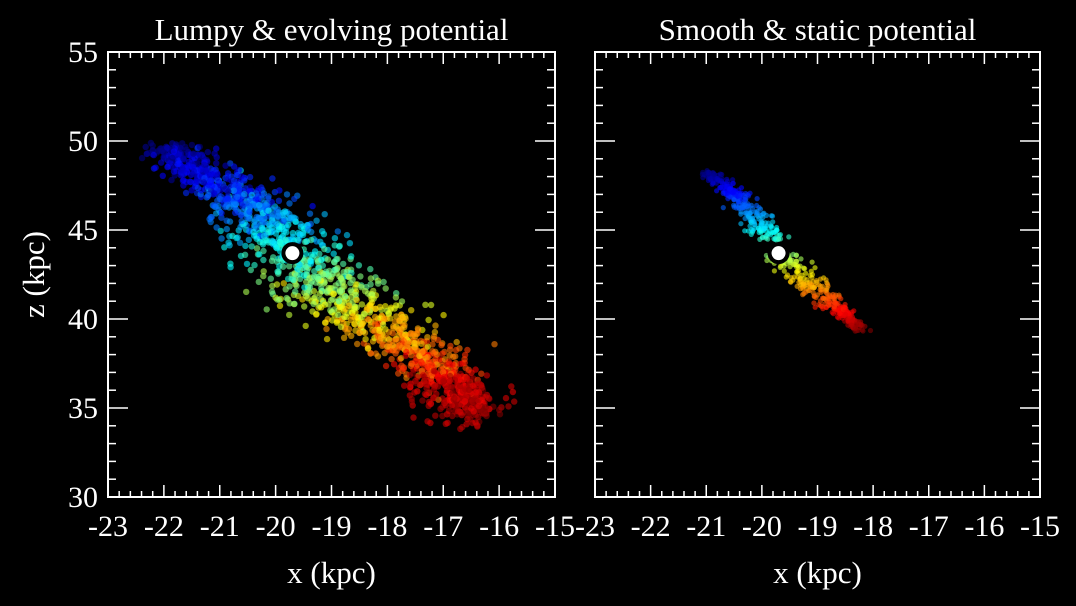 The height and width of the screenshot is (606, 1076). I want to click on y-tick-label: 40, so click(83, 319).